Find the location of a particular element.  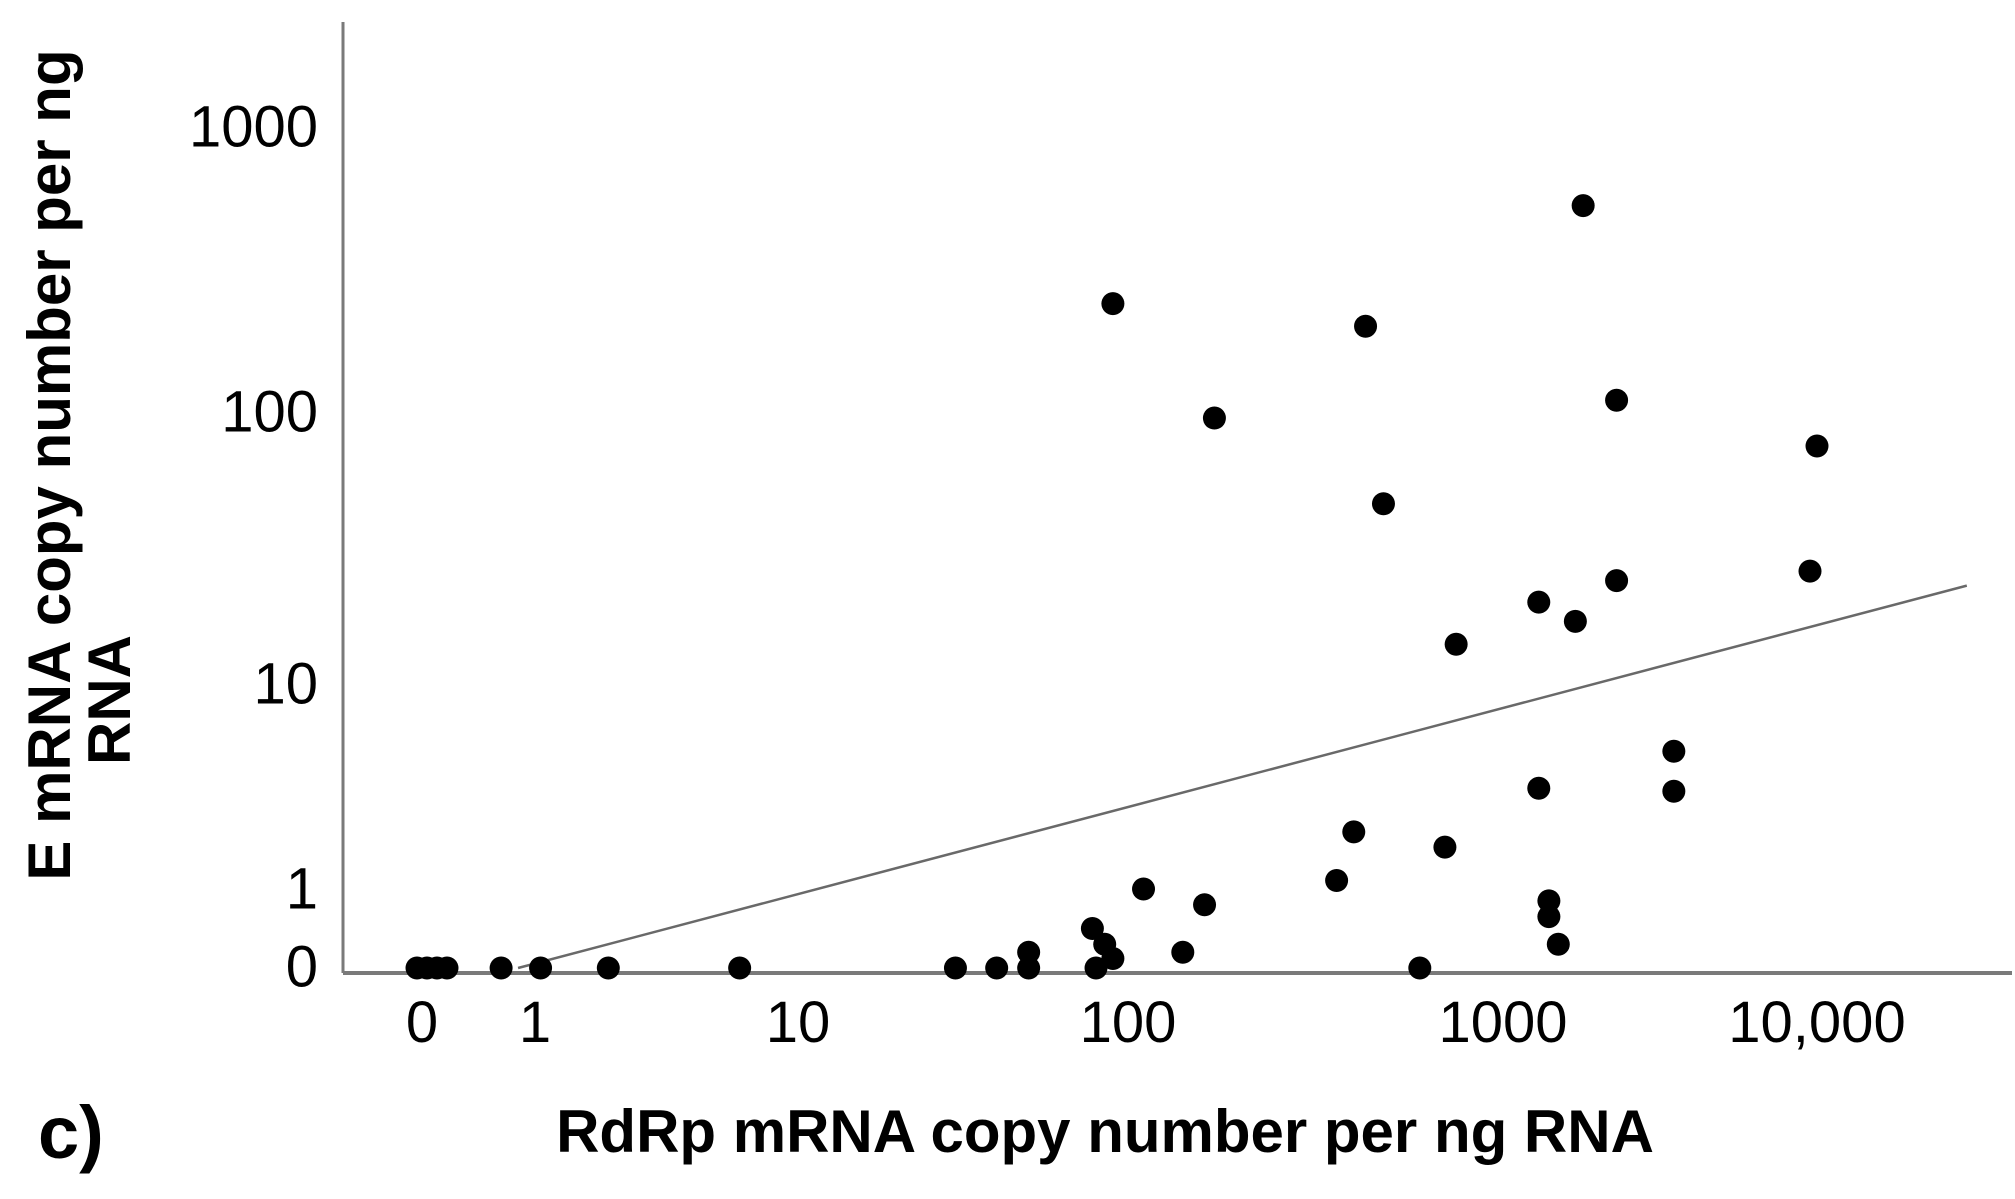

x-tick-labels: 0 1 10 100 1000 10,000 is located at coordinates (1156, 1022).